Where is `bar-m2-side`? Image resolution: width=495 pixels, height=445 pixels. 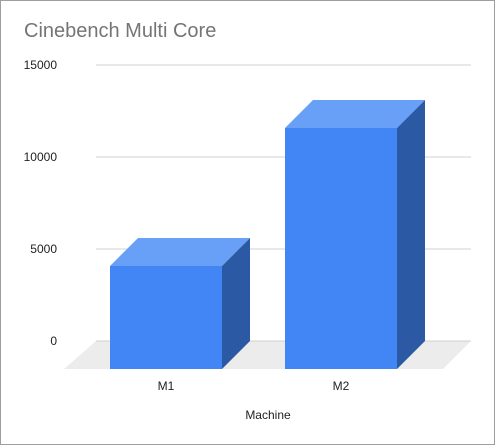
bar-m2-side is located at coordinates (411, 234).